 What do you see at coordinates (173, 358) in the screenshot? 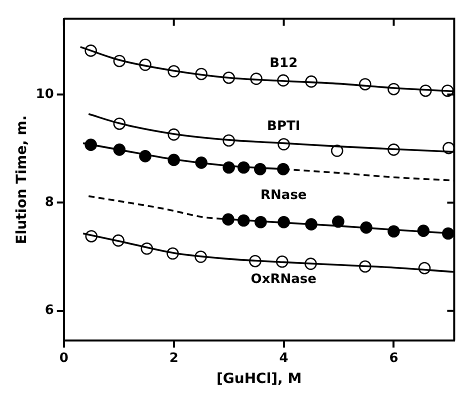
I see `x-tick-label: 2` at bounding box center [173, 358].